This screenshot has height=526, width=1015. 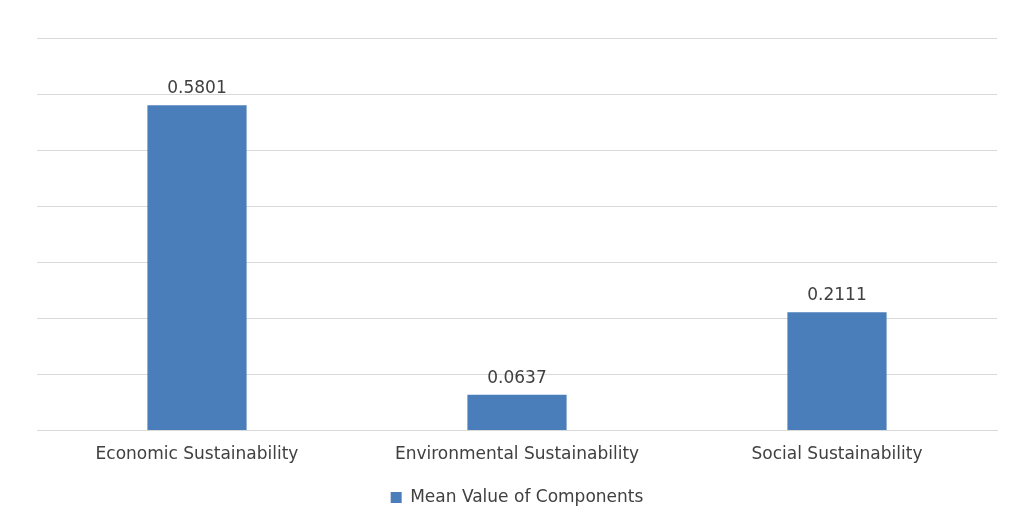 I want to click on legend-label: Mean Value of Components, so click(x=527, y=495).